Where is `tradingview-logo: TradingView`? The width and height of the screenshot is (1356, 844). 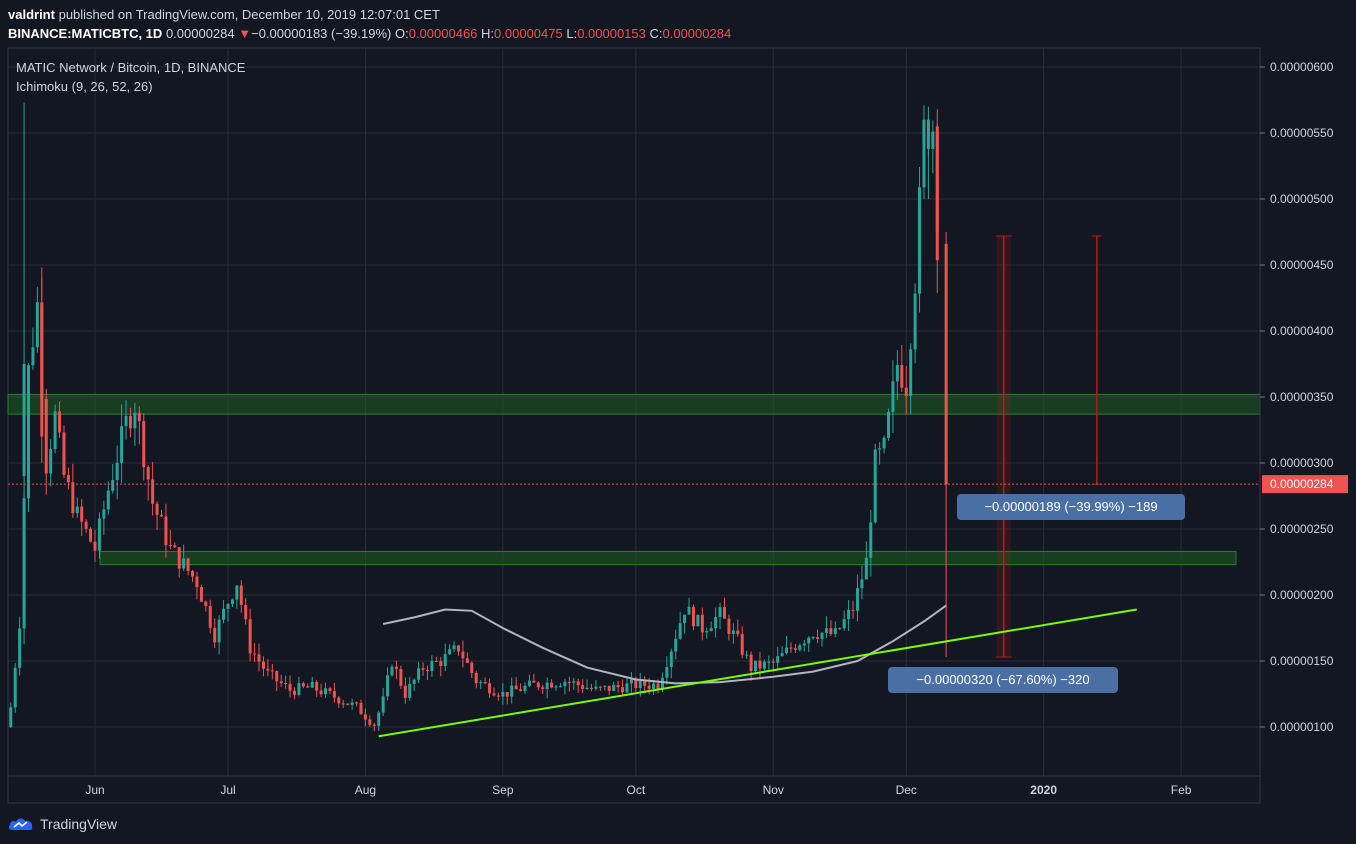
tradingview-logo: TradingView is located at coordinates (62, 824).